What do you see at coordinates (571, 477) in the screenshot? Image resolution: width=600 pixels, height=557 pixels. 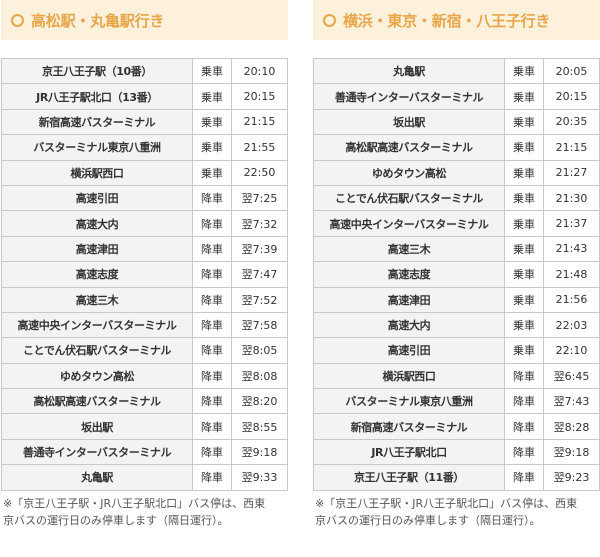 I see `time-cell: 翌9:23` at bounding box center [571, 477].